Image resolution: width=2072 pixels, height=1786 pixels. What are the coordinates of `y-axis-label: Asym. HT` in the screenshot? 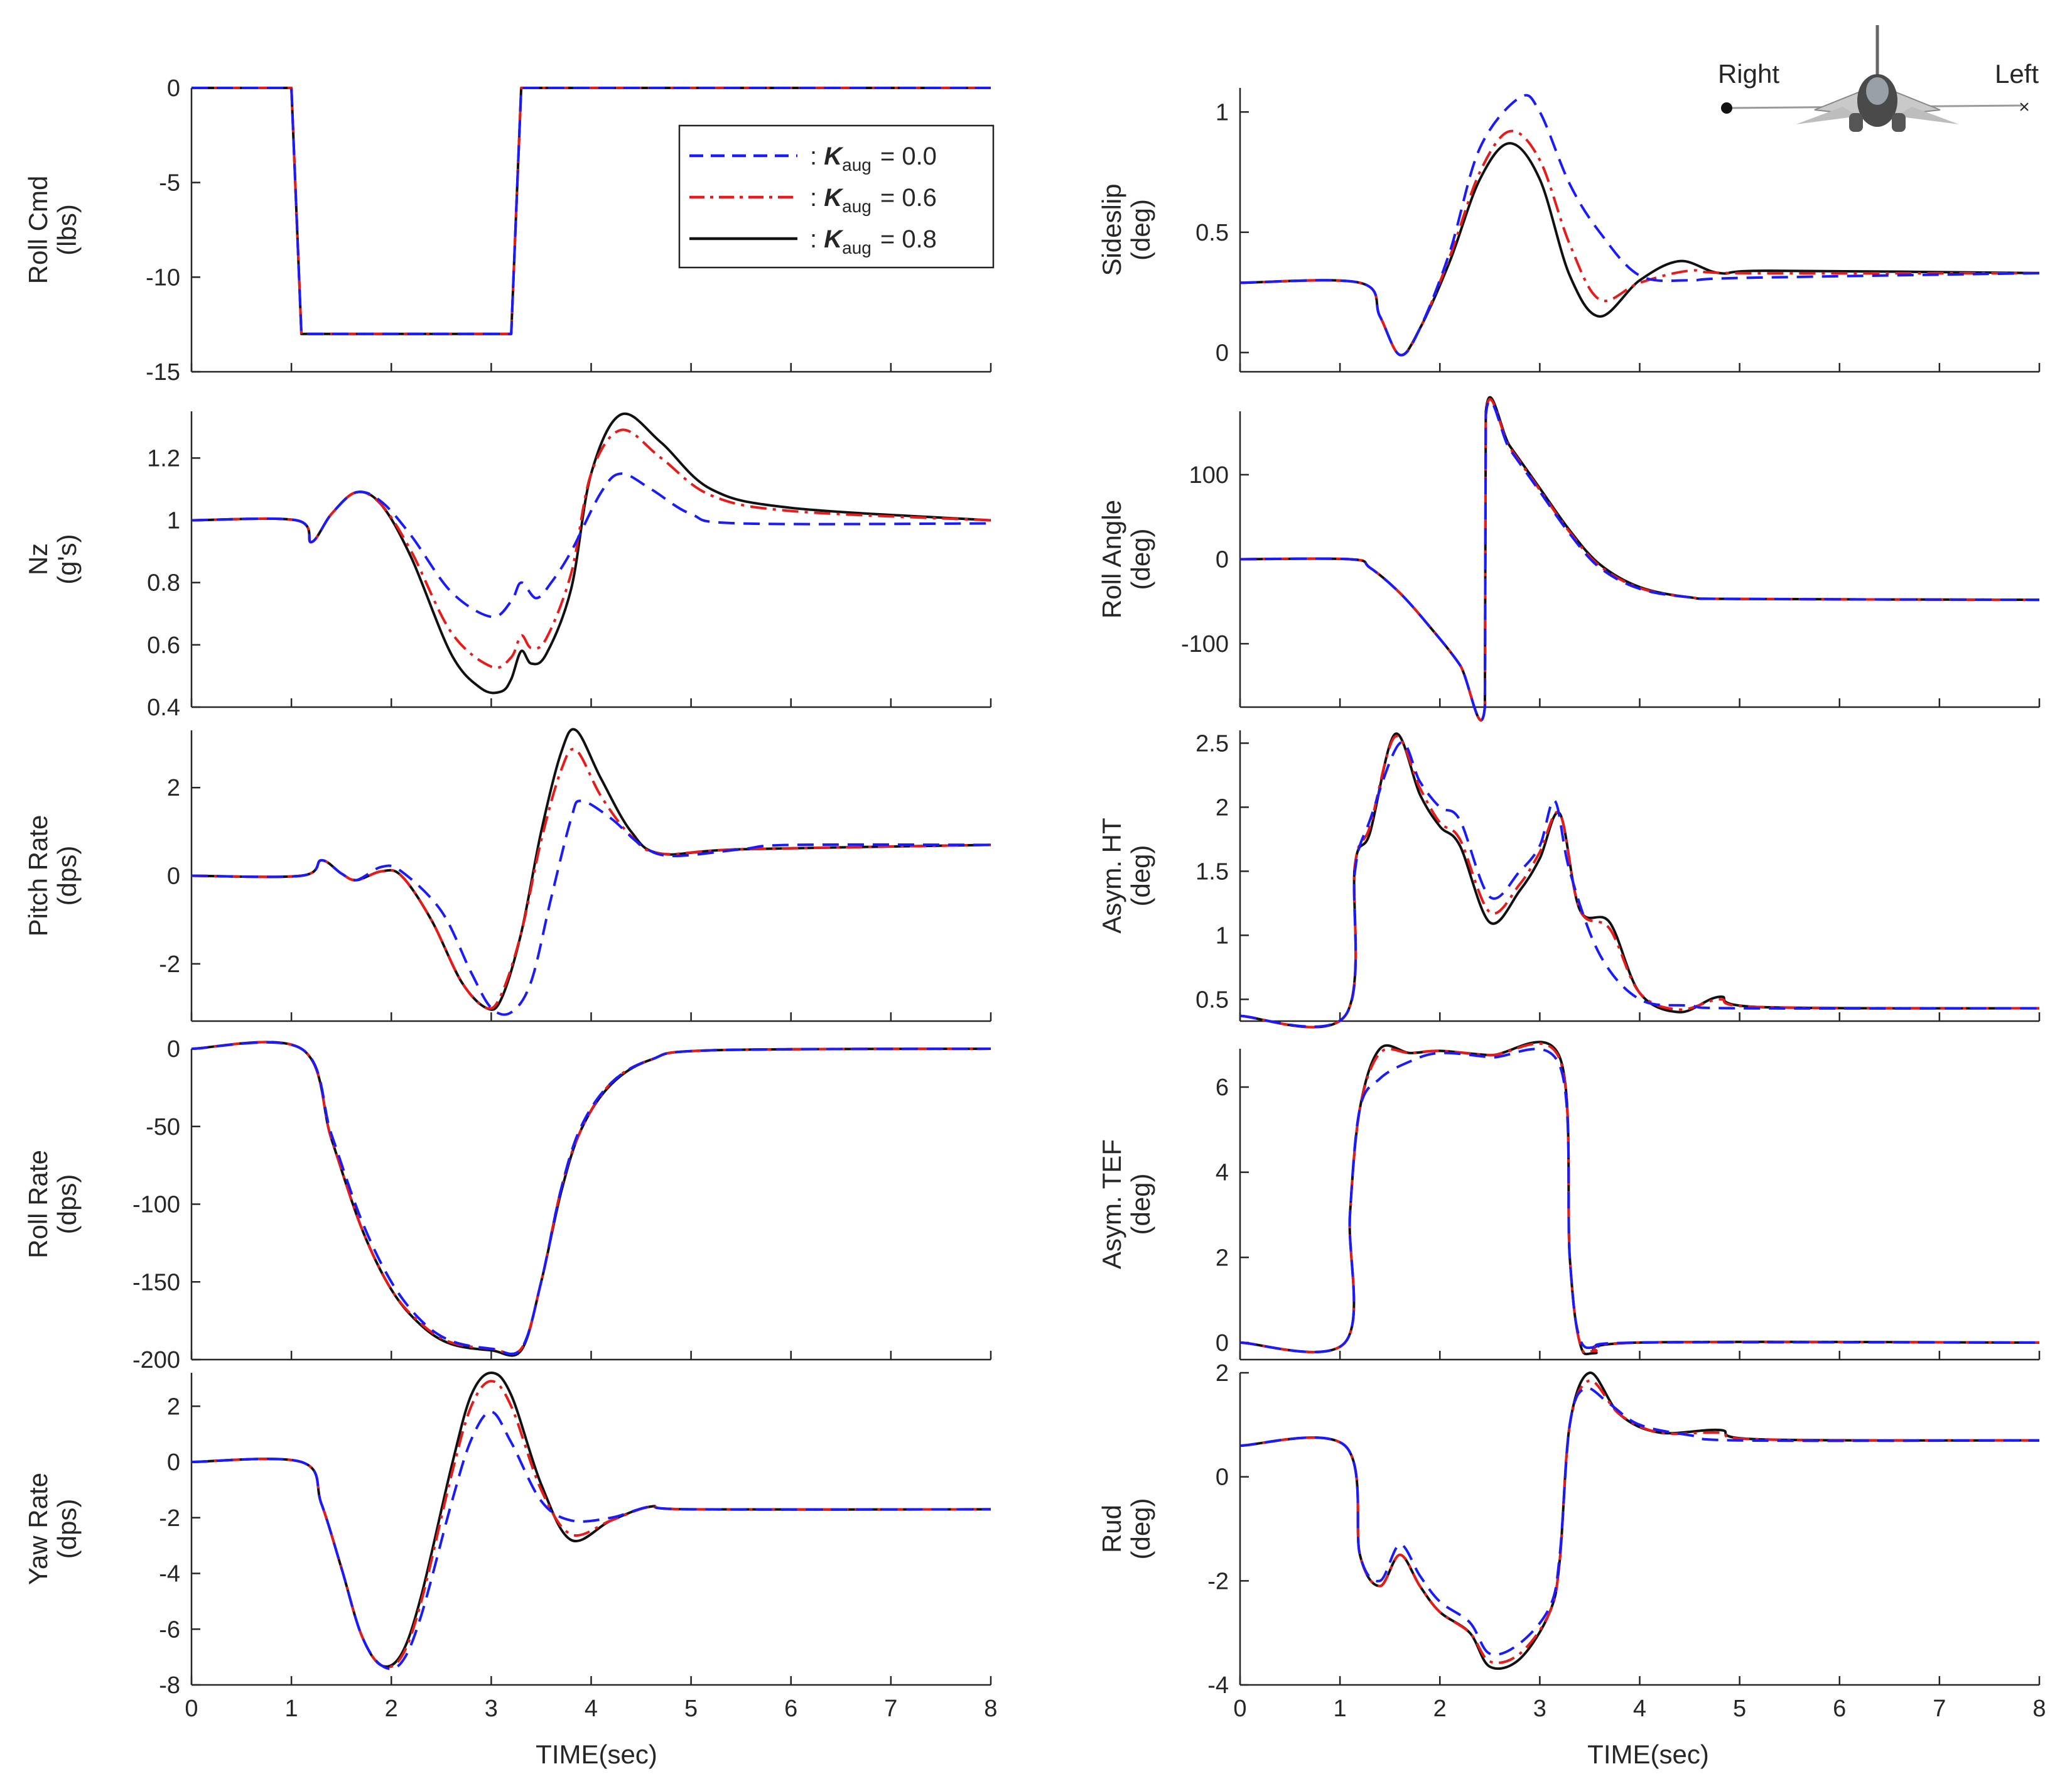 It's located at (1112, 875).